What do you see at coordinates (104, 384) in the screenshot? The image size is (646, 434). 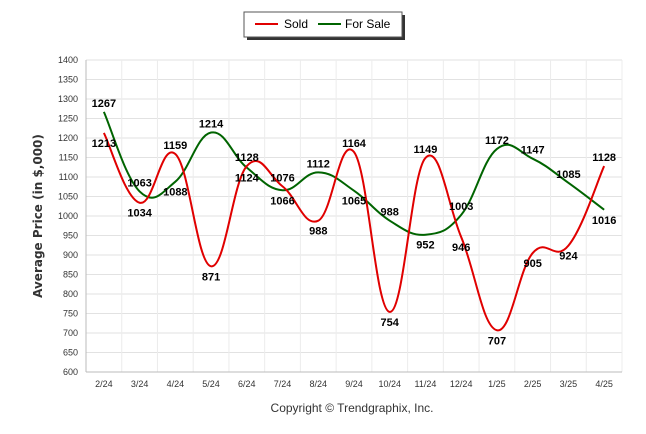 I see `x-tick-label: 2/24` at bounding box center [104, 384].